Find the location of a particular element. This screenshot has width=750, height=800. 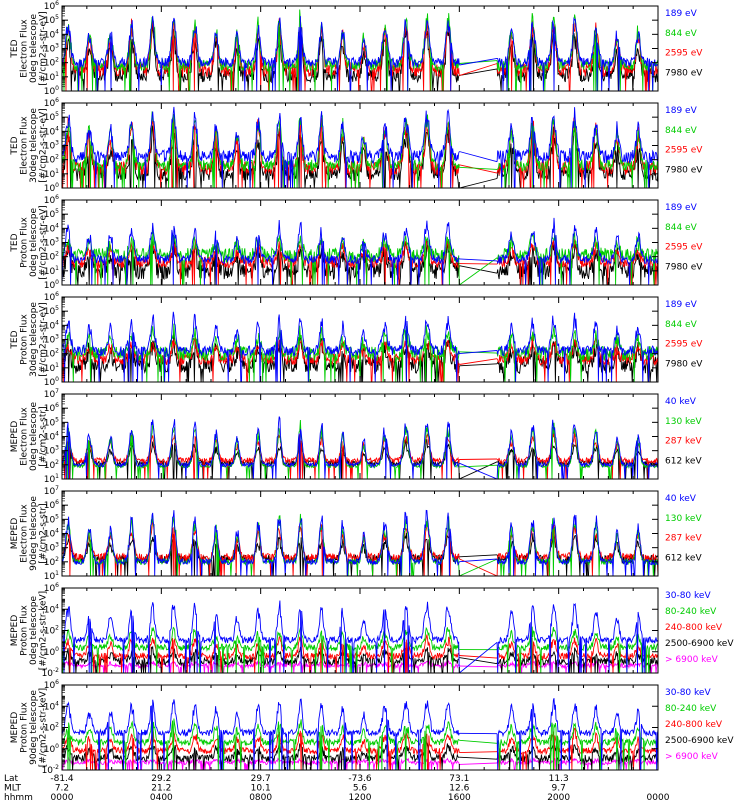

panel-3-plot is located at coordinates (360, 251).